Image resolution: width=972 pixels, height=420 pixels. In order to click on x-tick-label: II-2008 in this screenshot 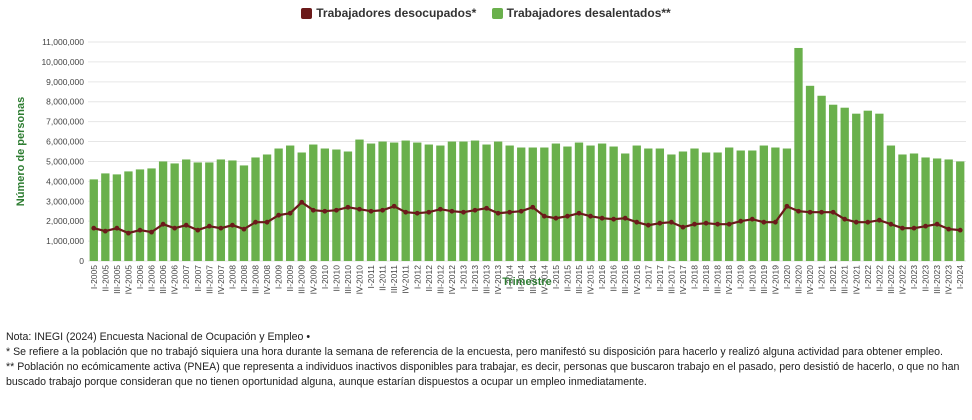, I will do `click(244, 278)`.